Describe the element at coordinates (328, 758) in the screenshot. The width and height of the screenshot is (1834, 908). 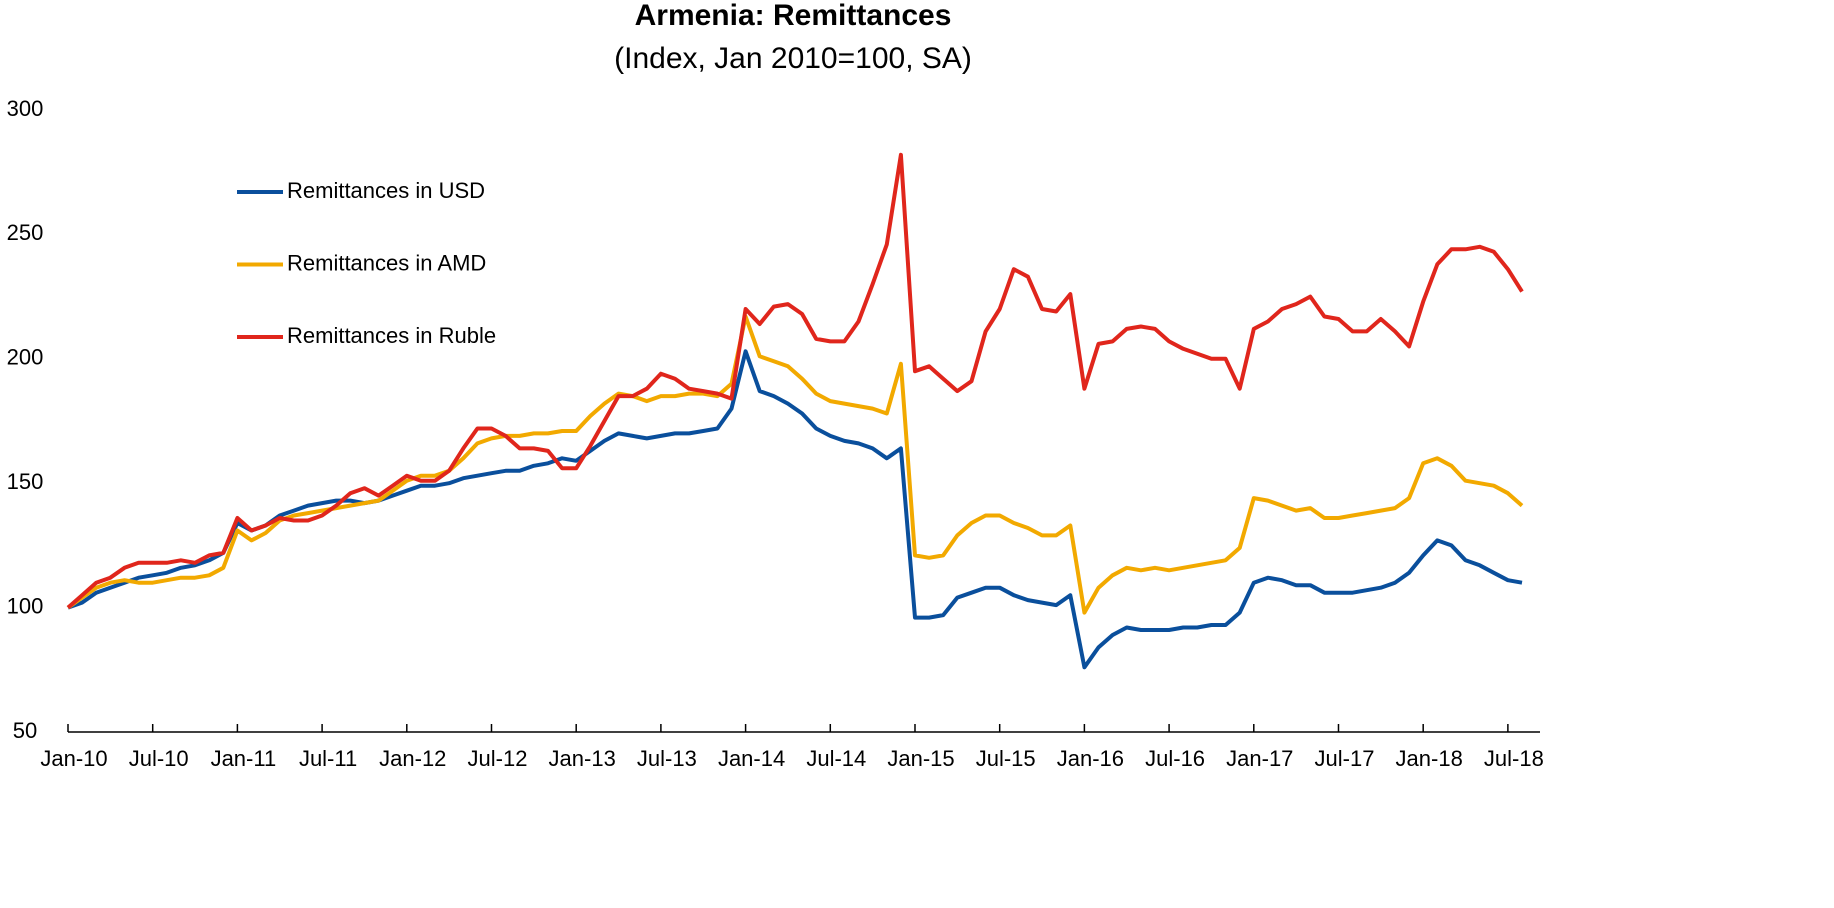
I see `x-tick-label: Jul-11` at that location.